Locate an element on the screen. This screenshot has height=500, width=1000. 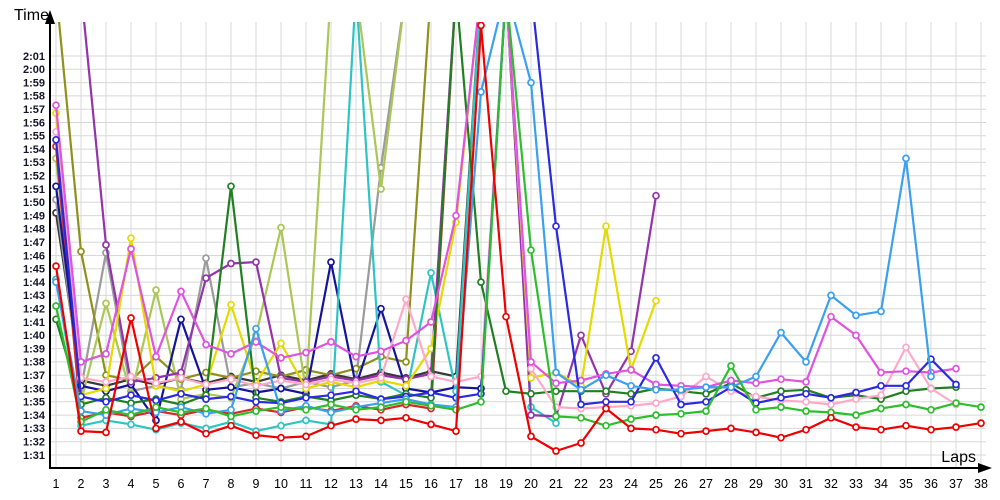
x-tick-label: 32 is located at coordinates (831, 484).